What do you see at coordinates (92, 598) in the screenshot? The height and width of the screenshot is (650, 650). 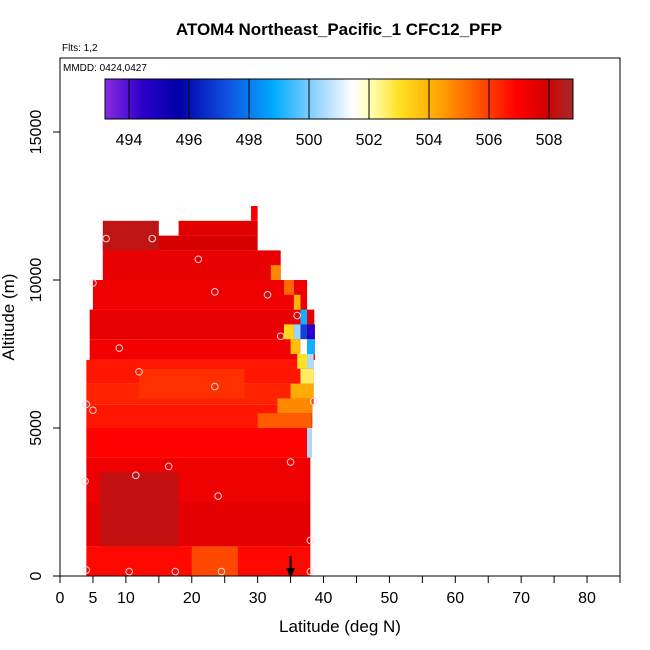 I see `x-tick-label: 5` at bounding box center [92, 598].